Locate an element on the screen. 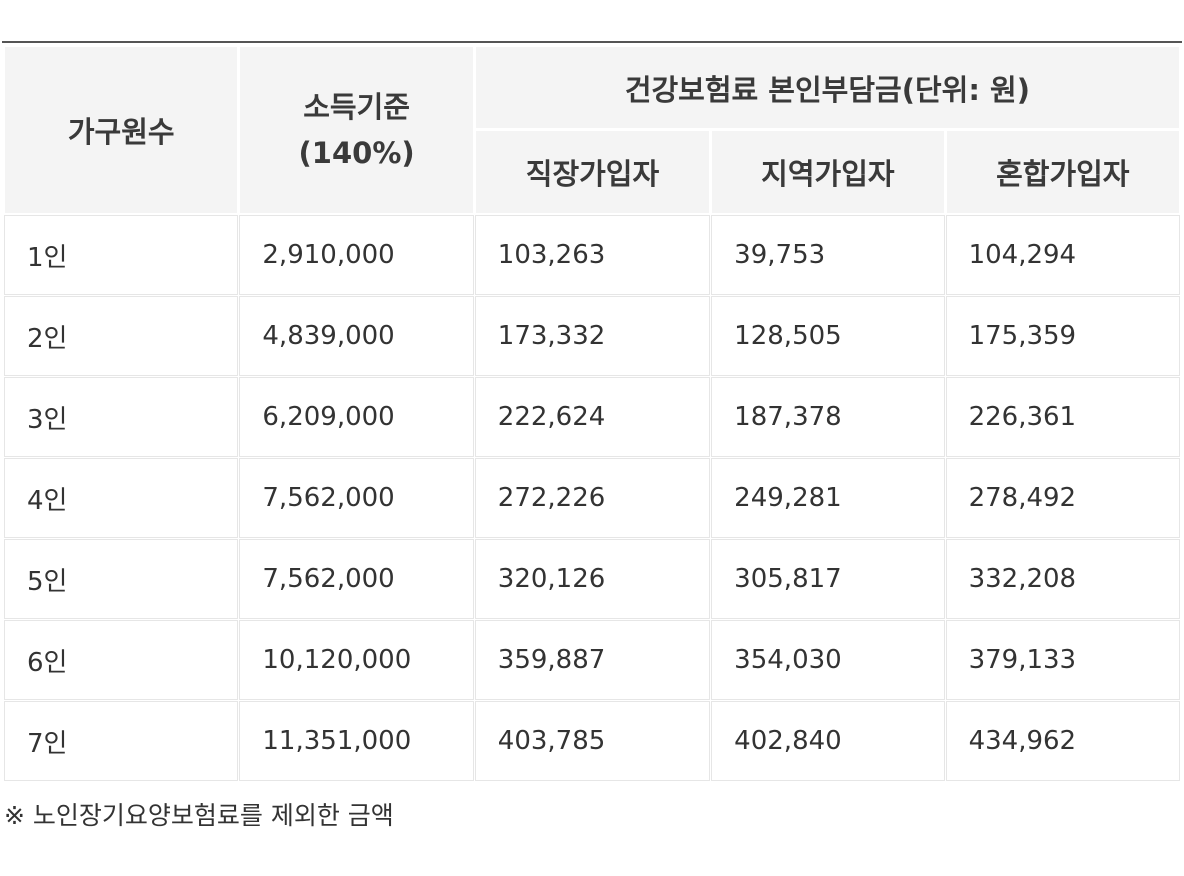  footnote: ※ 노인장기요양보험료를 제외한 금액 is located at coordinates (199, 815).